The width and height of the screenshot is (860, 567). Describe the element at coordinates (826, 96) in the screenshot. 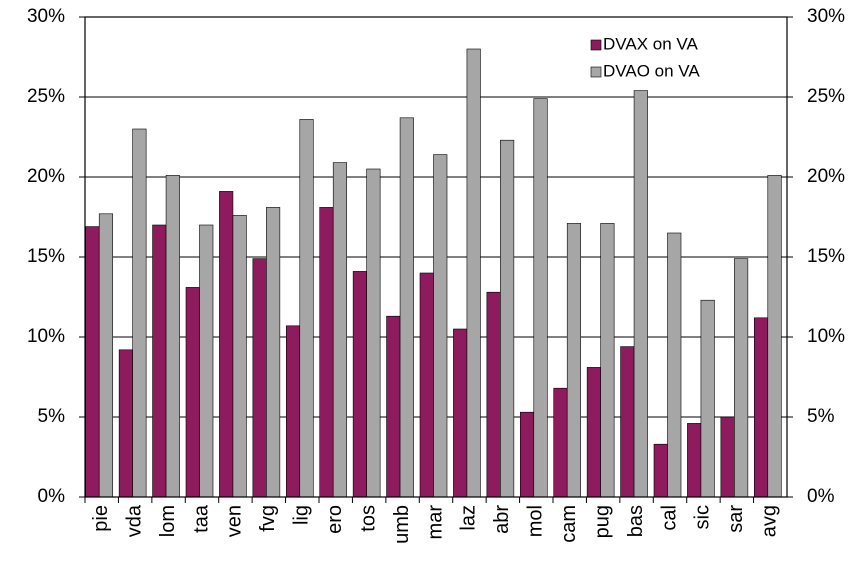

I see `y2-tick-label: 25%` at that location.